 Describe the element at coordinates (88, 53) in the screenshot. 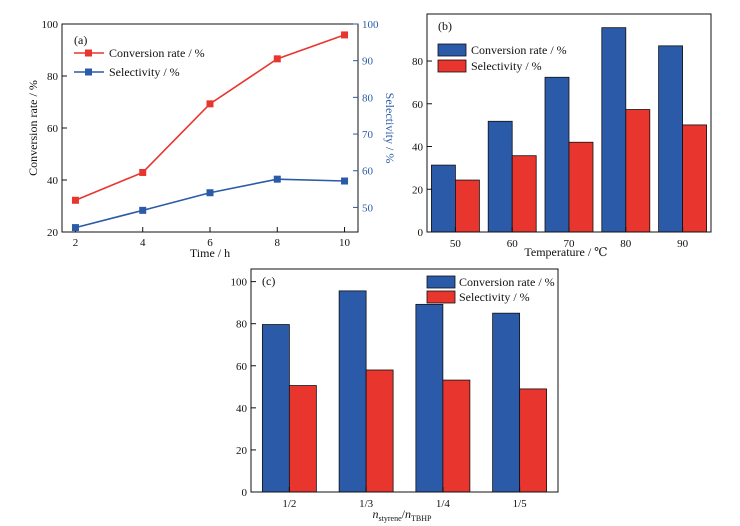

I see `panel-a-legend-marker-conversion` at that location.